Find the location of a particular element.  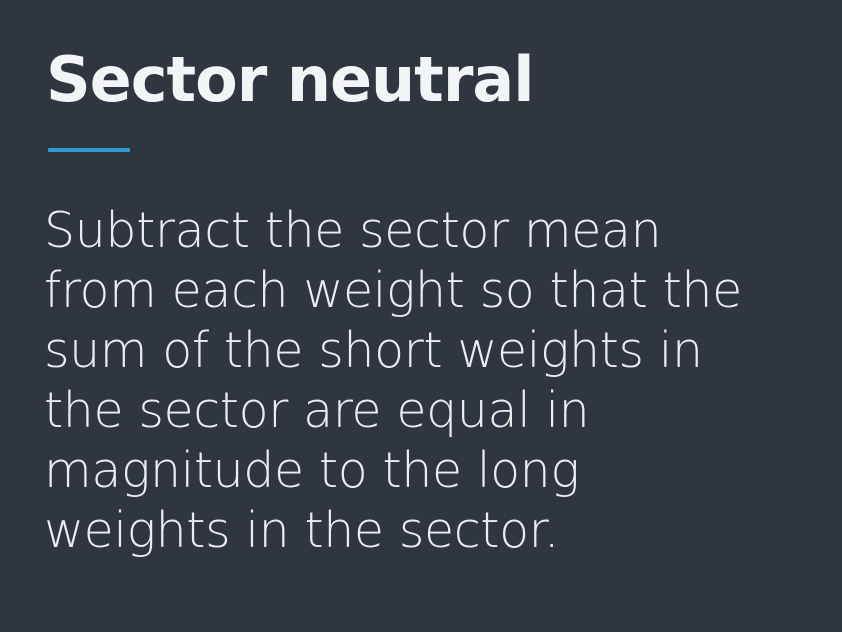

title-accent-underline is located at coordinates (89, 150).